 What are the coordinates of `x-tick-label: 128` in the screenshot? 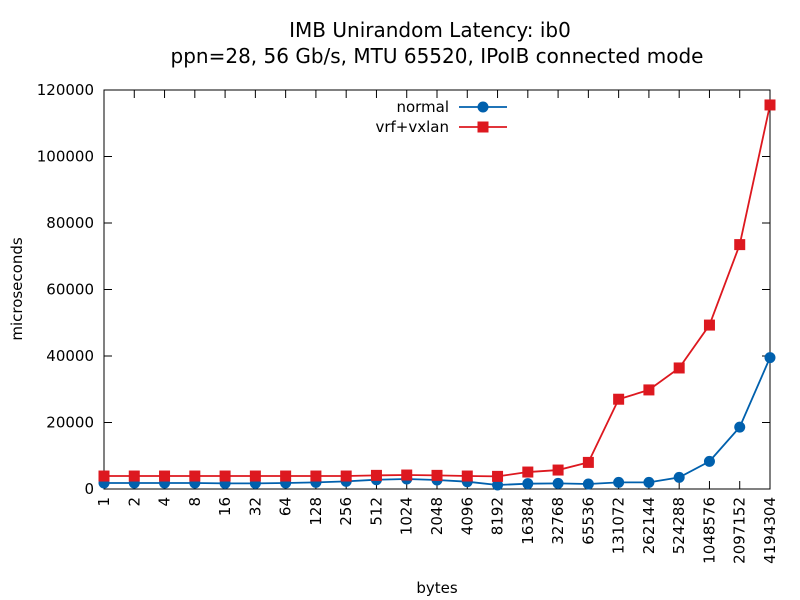 It's located at (316, 511).